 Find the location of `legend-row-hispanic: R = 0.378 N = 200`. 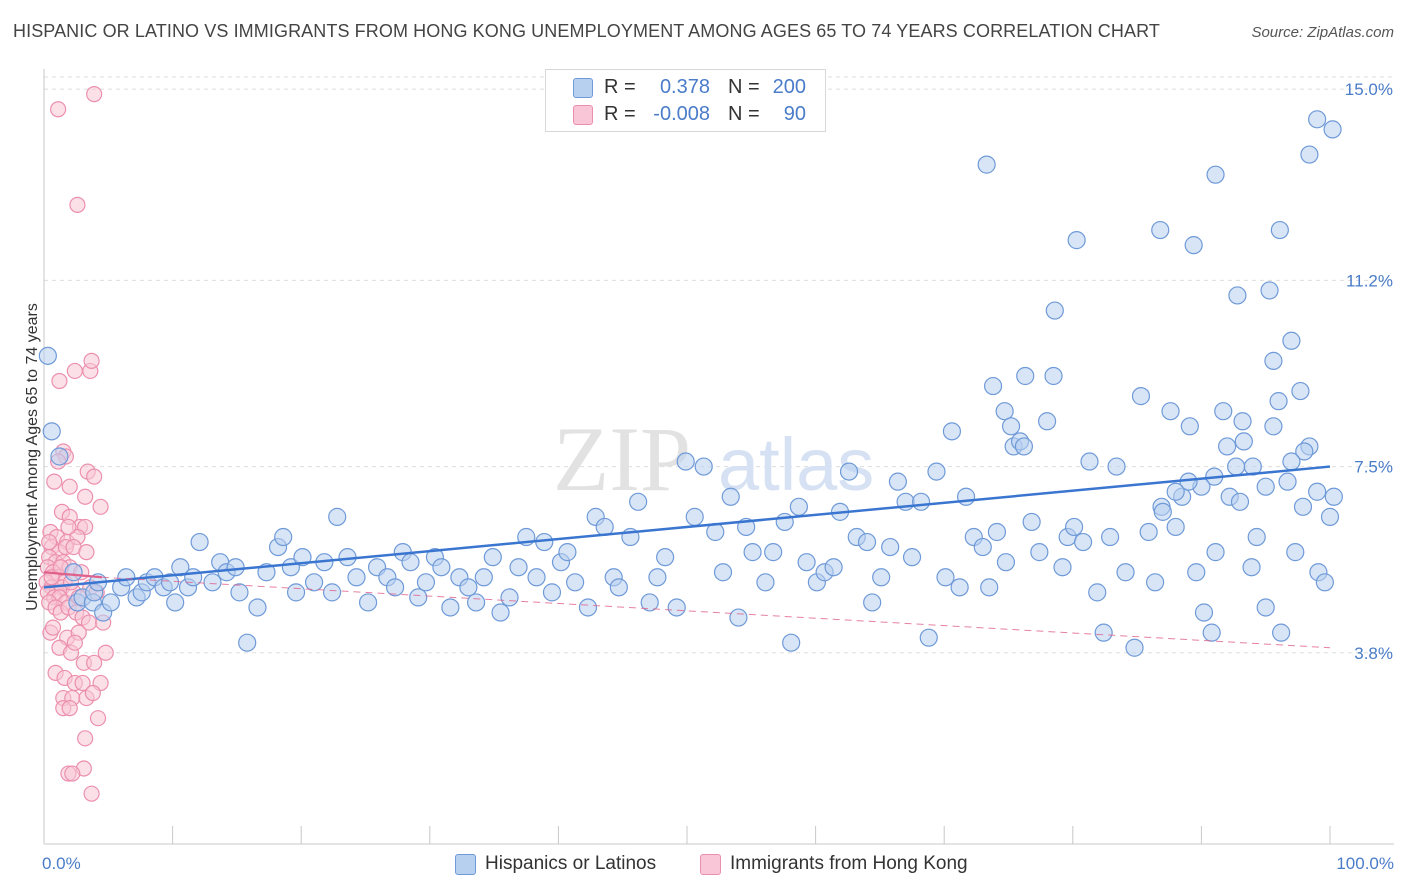

legend-row-hispanic: R = 0.378 N = 200 is located at coordinates (685, 88).